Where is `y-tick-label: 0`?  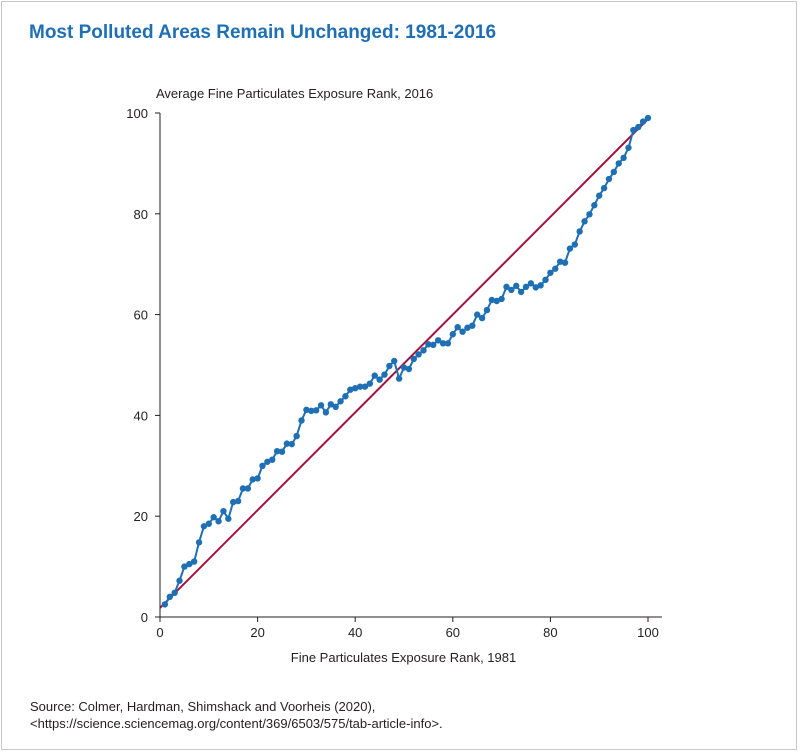 y-tick-label: 0 is located at coordinates (144, 617).